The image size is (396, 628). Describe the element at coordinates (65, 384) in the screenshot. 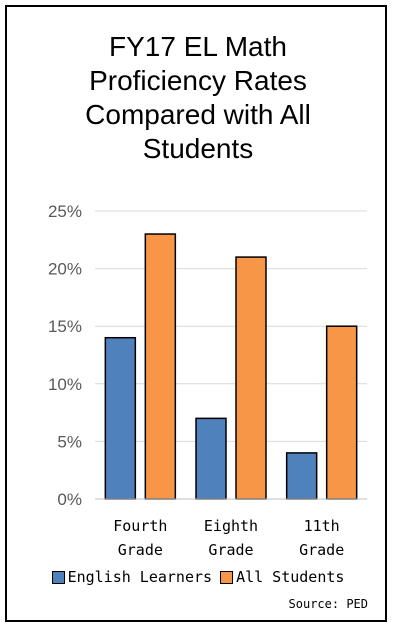

I see `y-tick-label: 10%` at that location.